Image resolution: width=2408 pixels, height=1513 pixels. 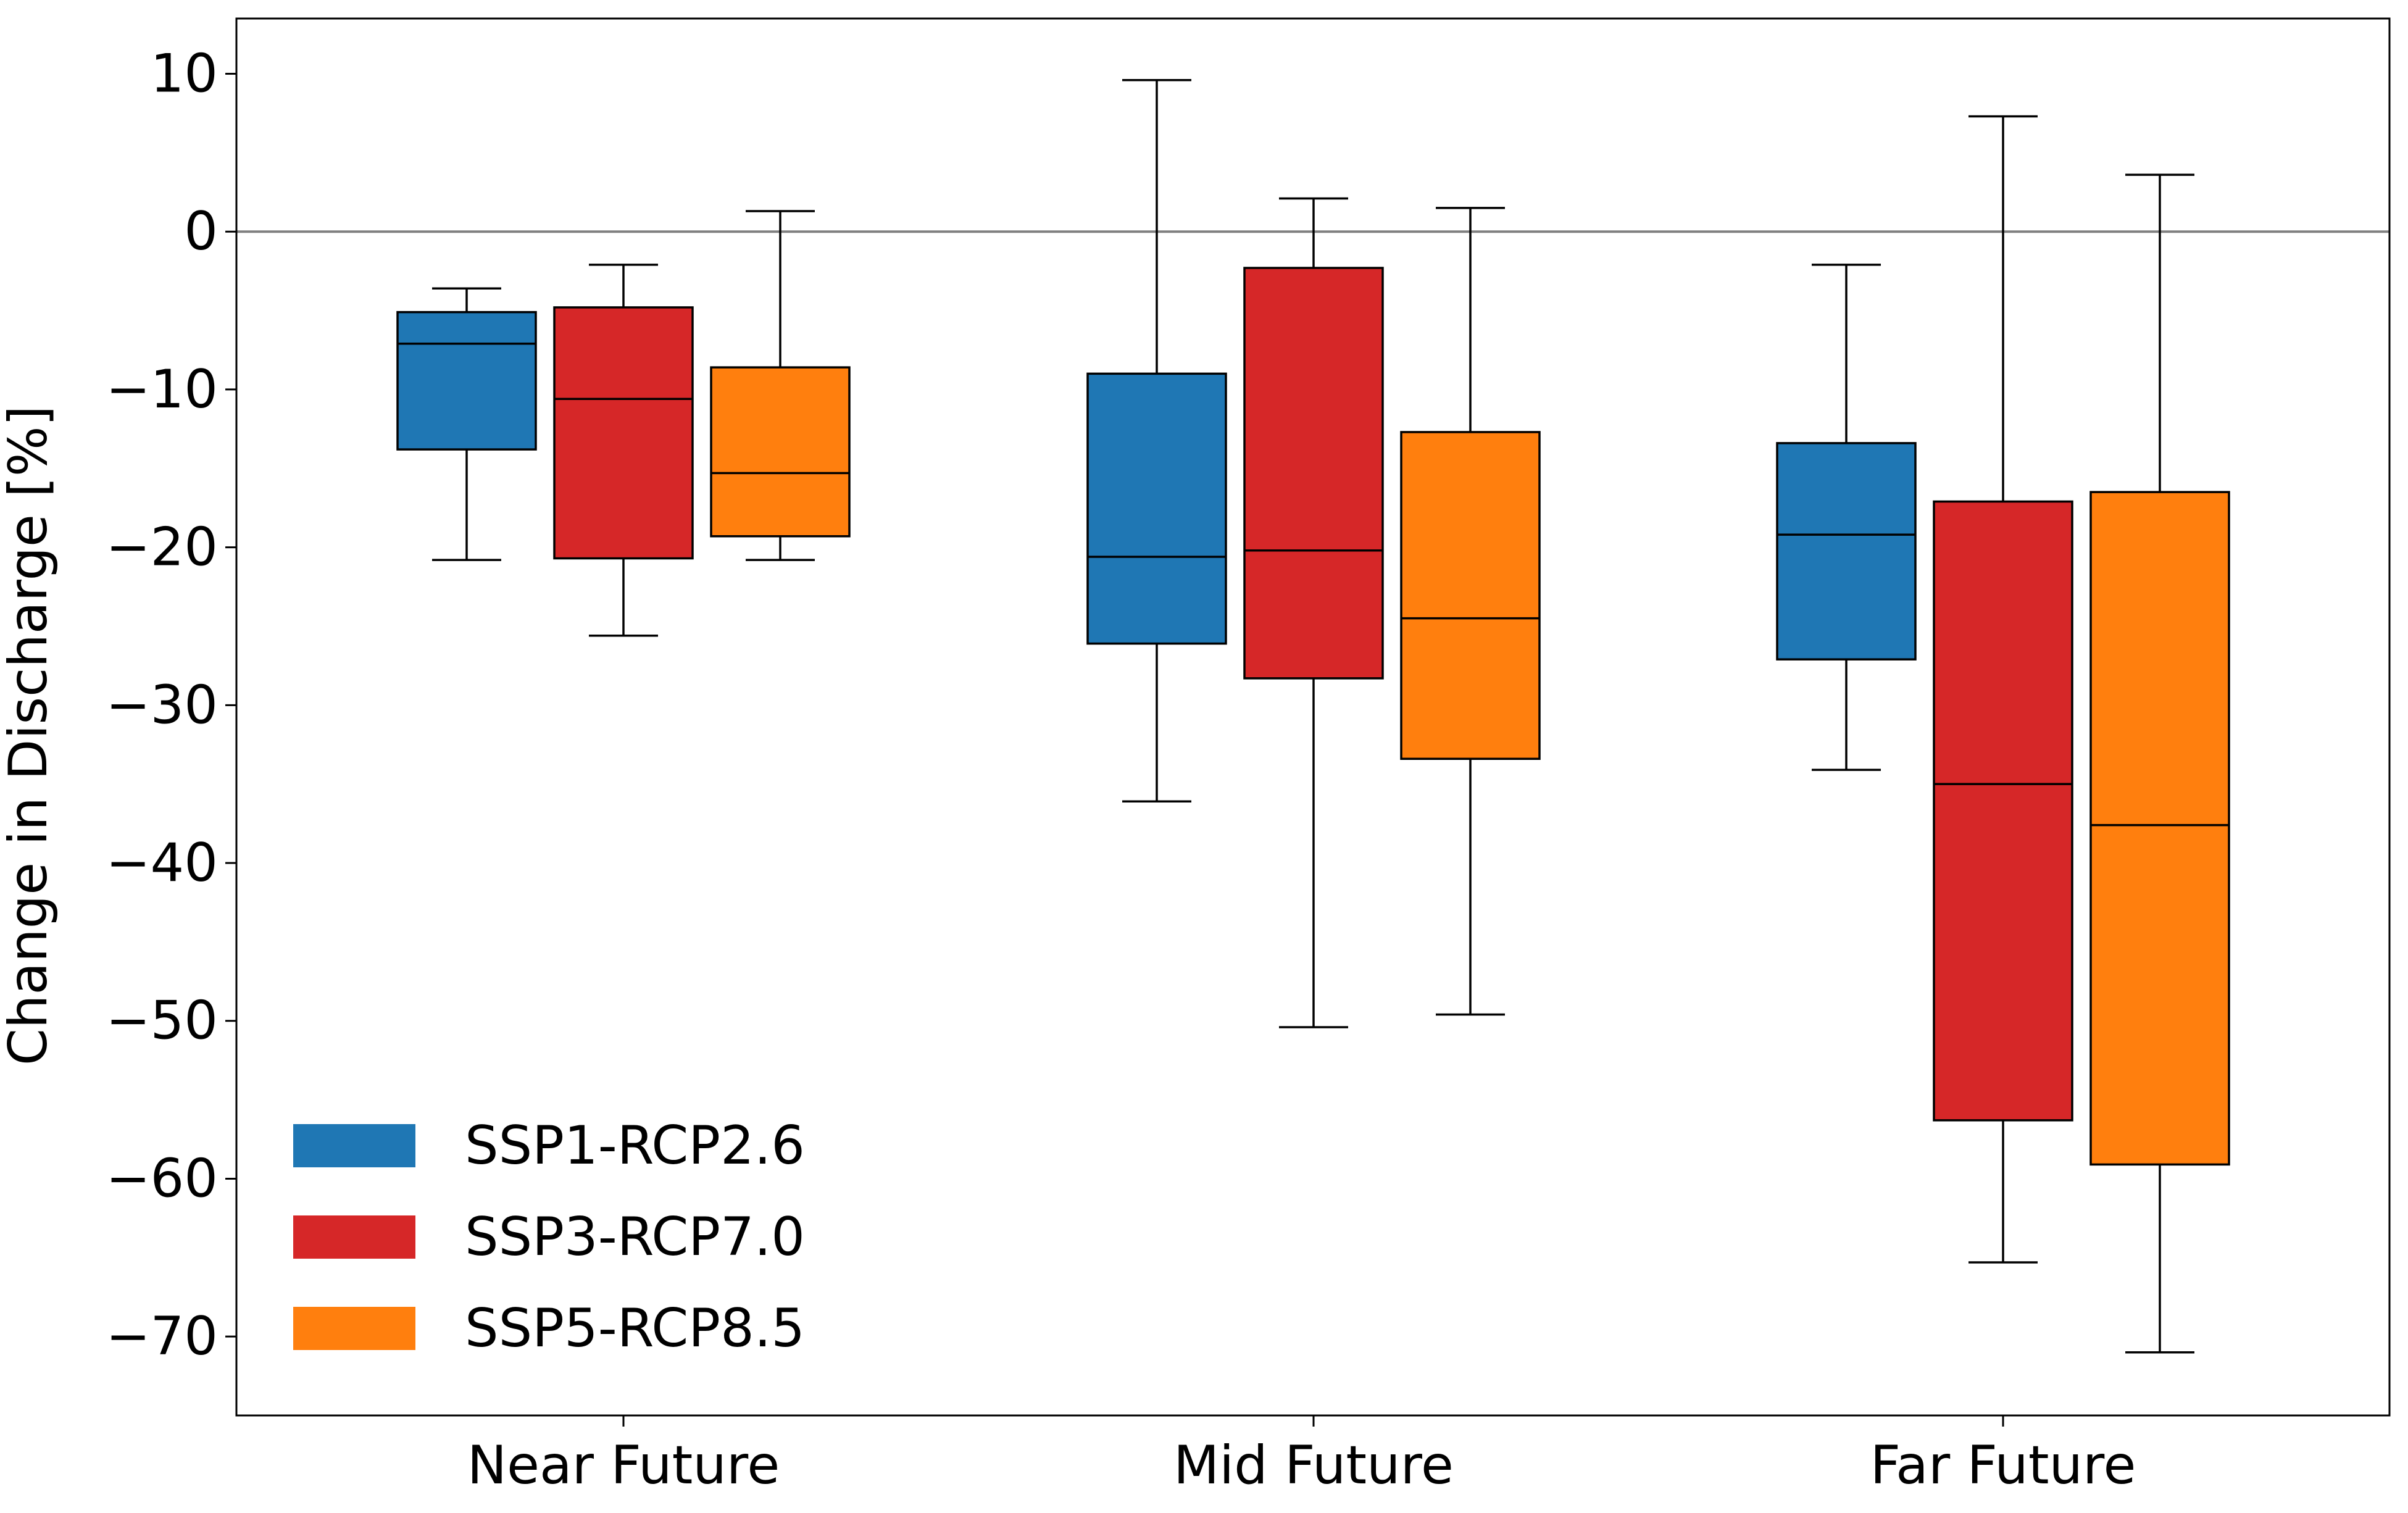 I want to click on legend-label: SSP5-RCP8.5, so click(x=635, y=1328).